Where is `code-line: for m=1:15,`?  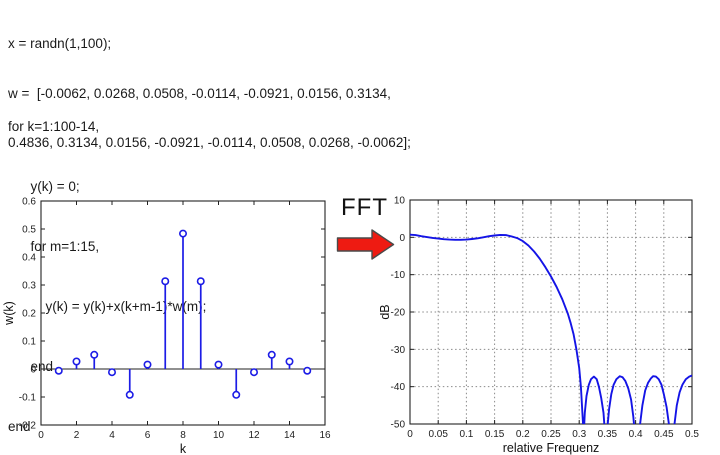 code-line: for m=1:15, is located at coordinates (54, 246).